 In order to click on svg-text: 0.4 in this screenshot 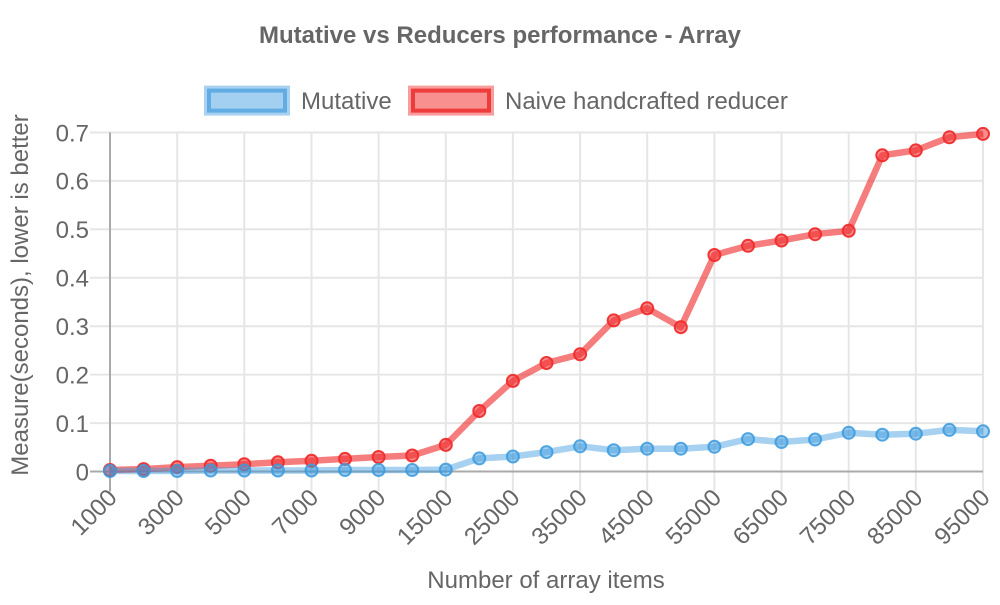, I will do `click(72, 279)`.